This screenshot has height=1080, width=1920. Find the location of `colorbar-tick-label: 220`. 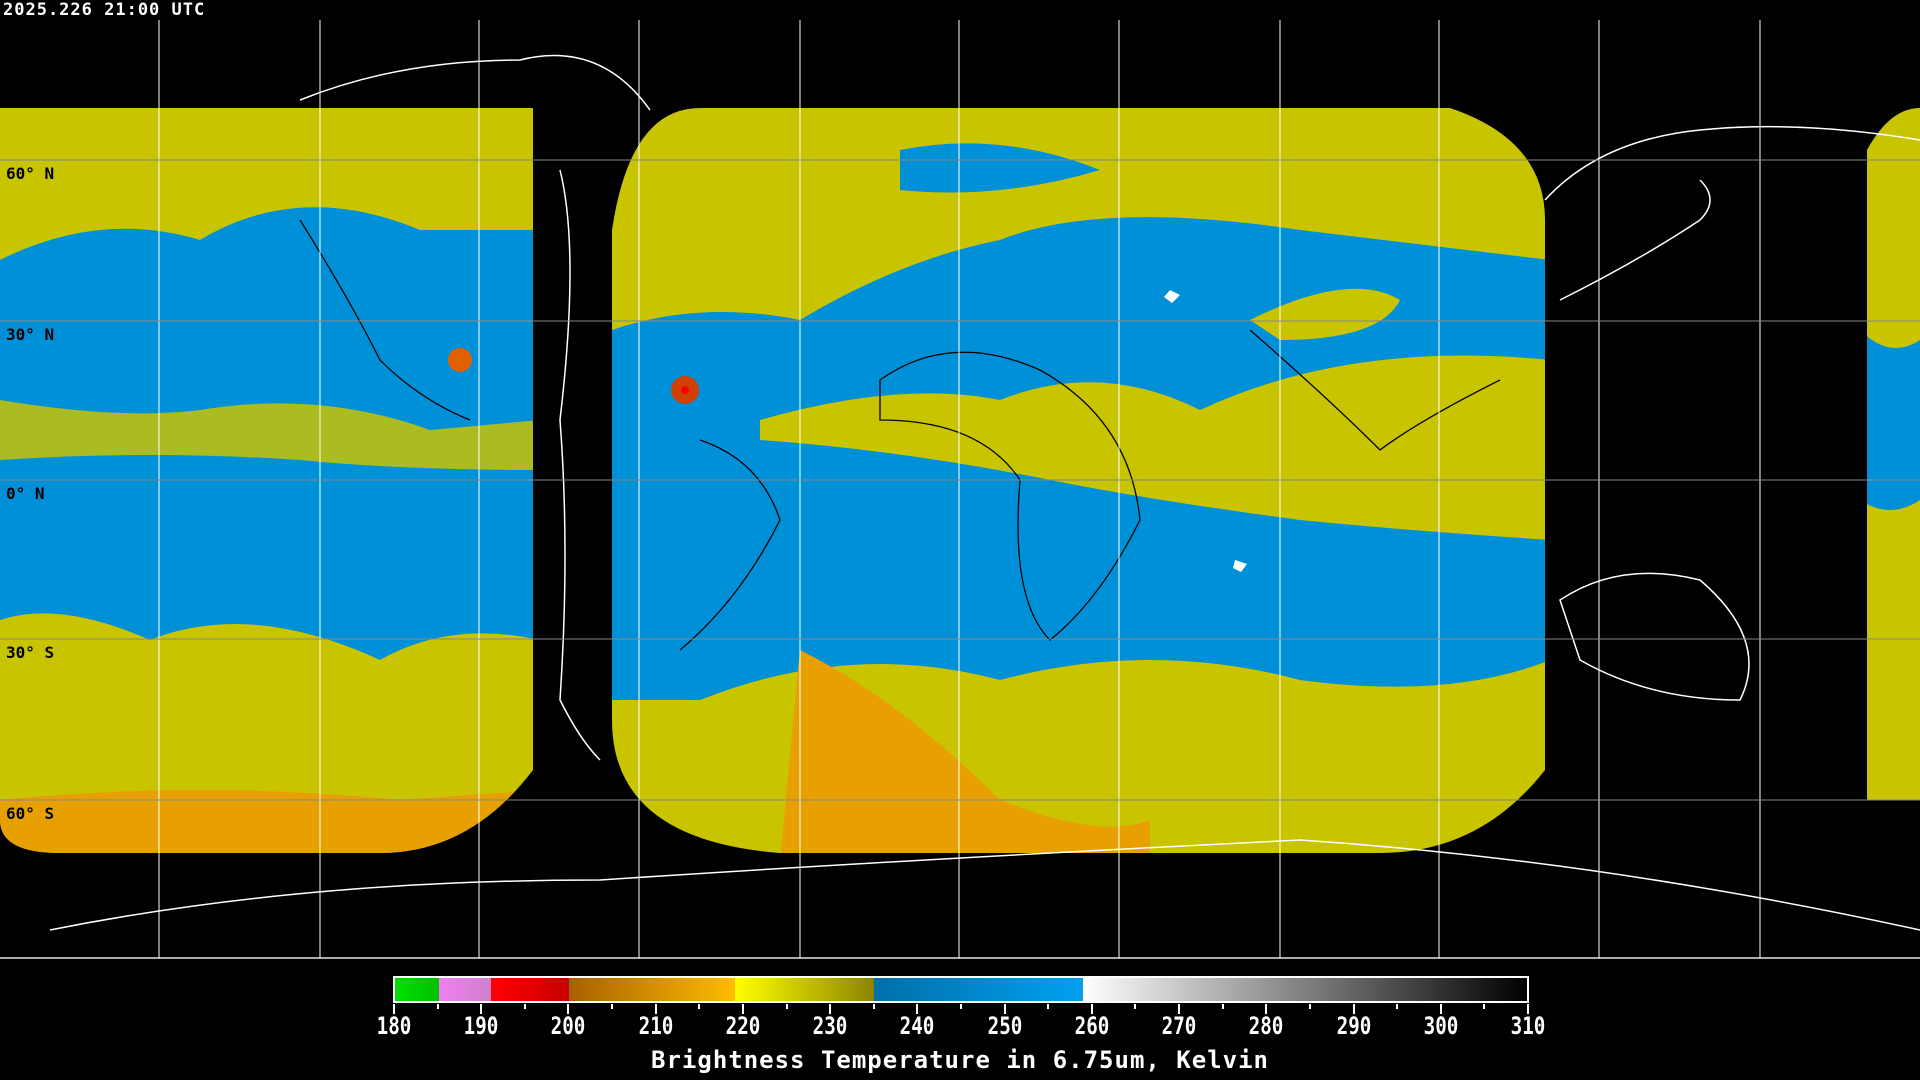

colorbar-tick-label: 220 is located at coordinates (743, 1026).